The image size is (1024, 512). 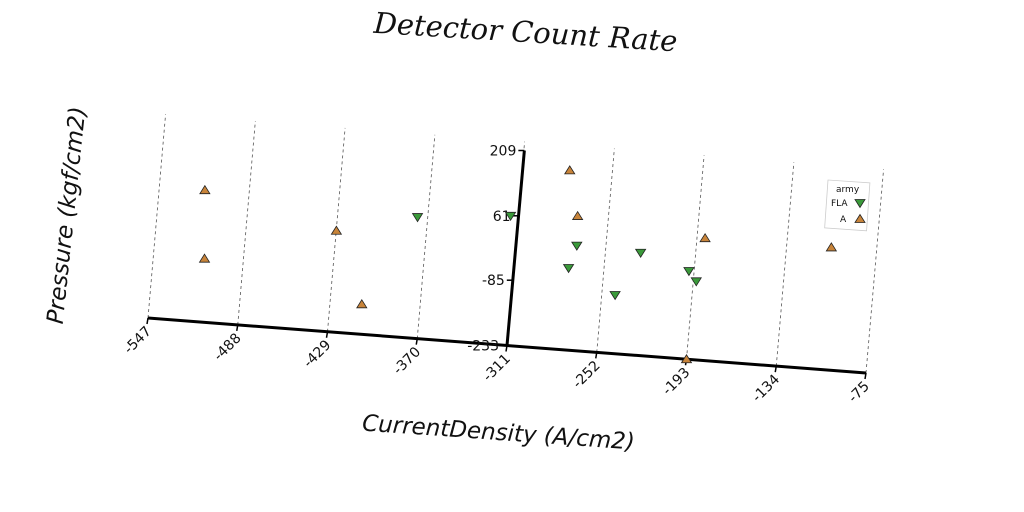 I want to click on chart-title: Detector Count Rate, so click(x=525, y=32).